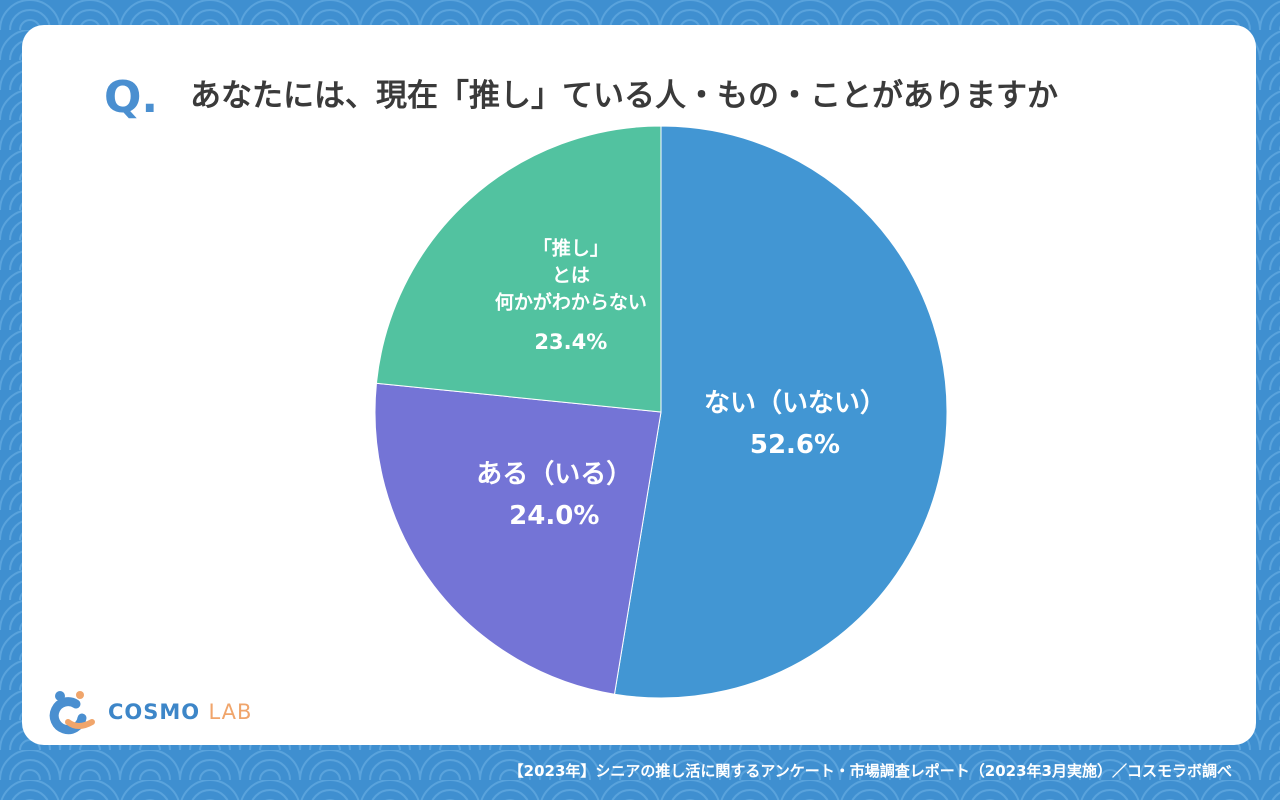  I want to click on value-label: 24.0%, so click(554, 515).